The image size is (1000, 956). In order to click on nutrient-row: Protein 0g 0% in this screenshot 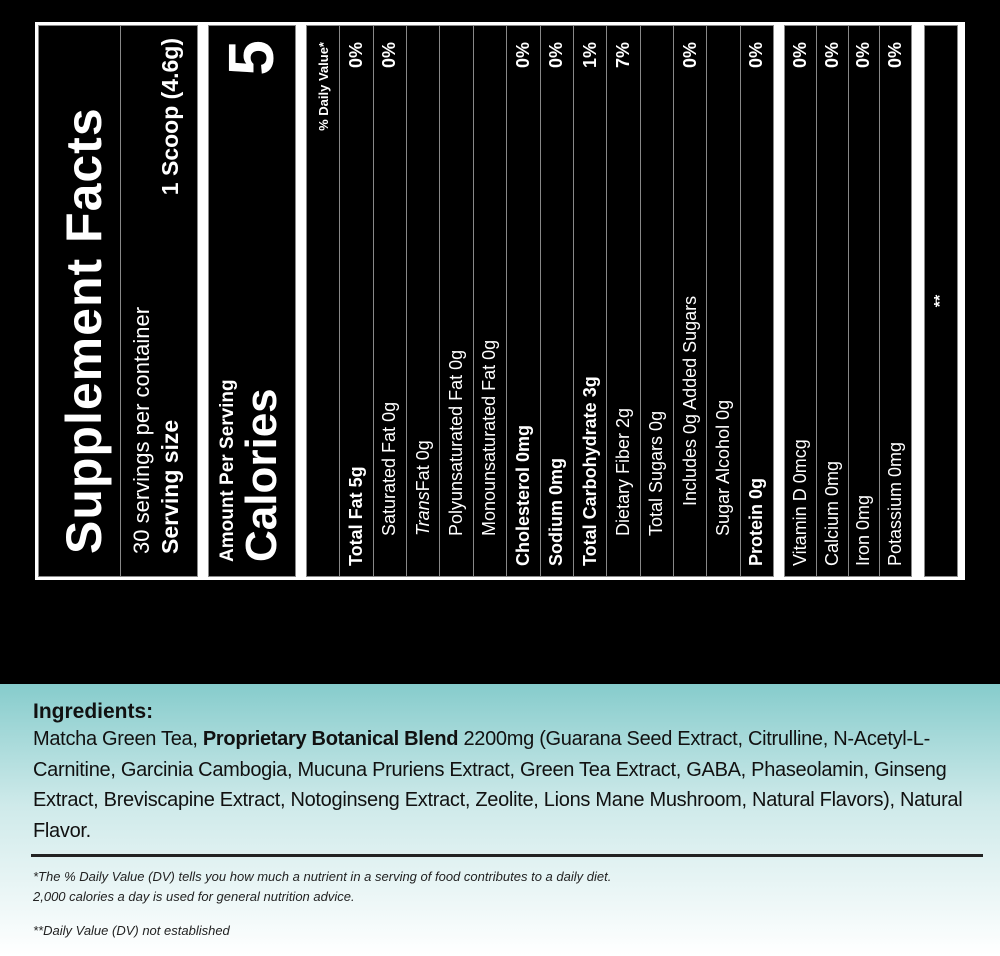, I will do `click(757, 301)`.